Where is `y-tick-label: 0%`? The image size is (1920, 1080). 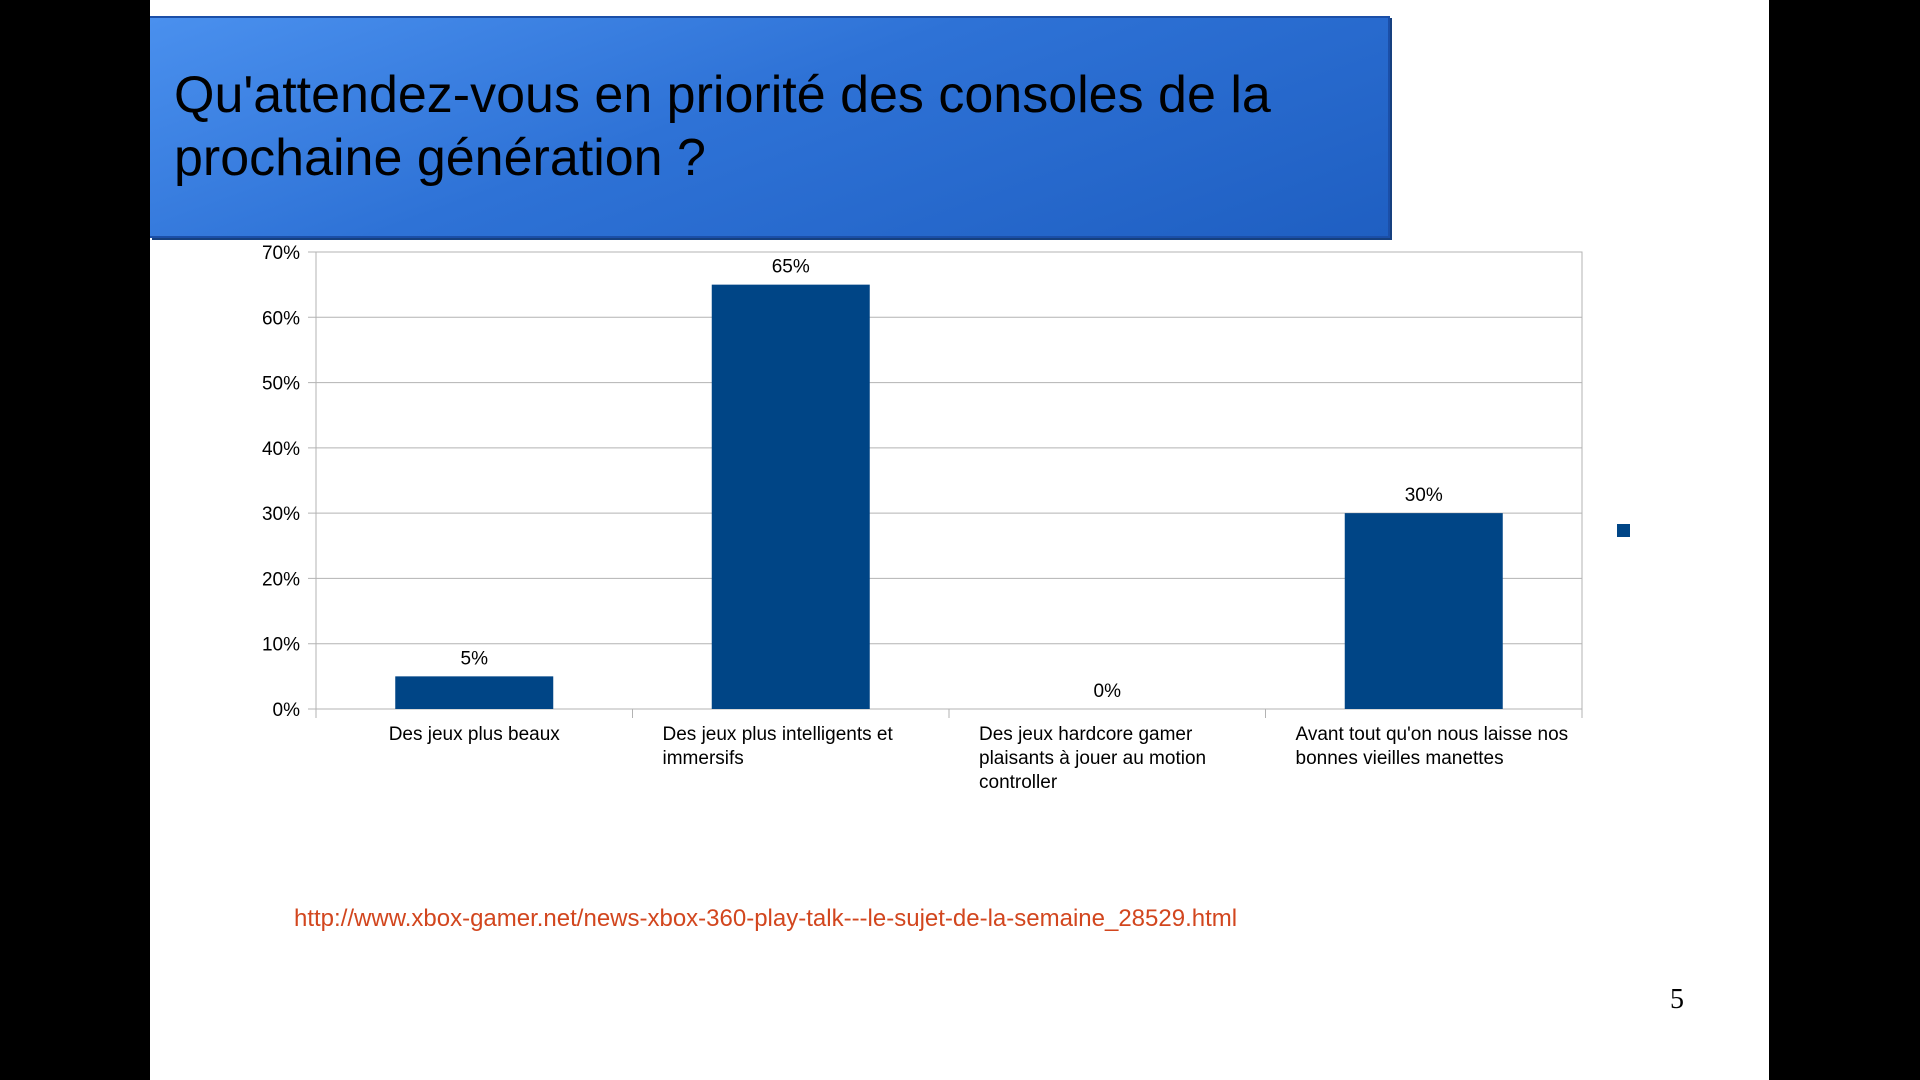
y-tick-label: 0% is located at coordinates (287, 710).